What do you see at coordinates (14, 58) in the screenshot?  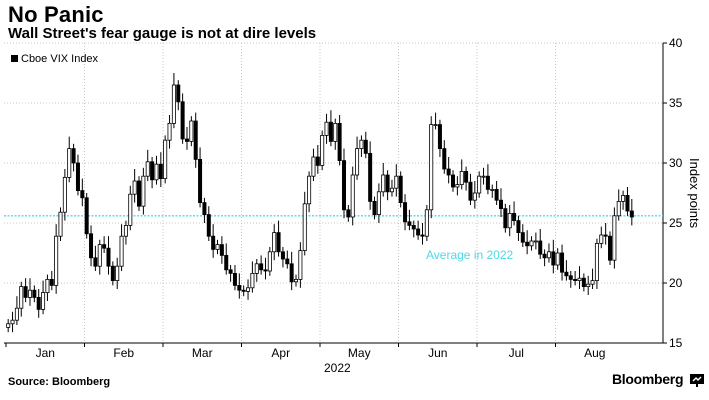 I see `legend-swatch` at bounding box center [14, 58].